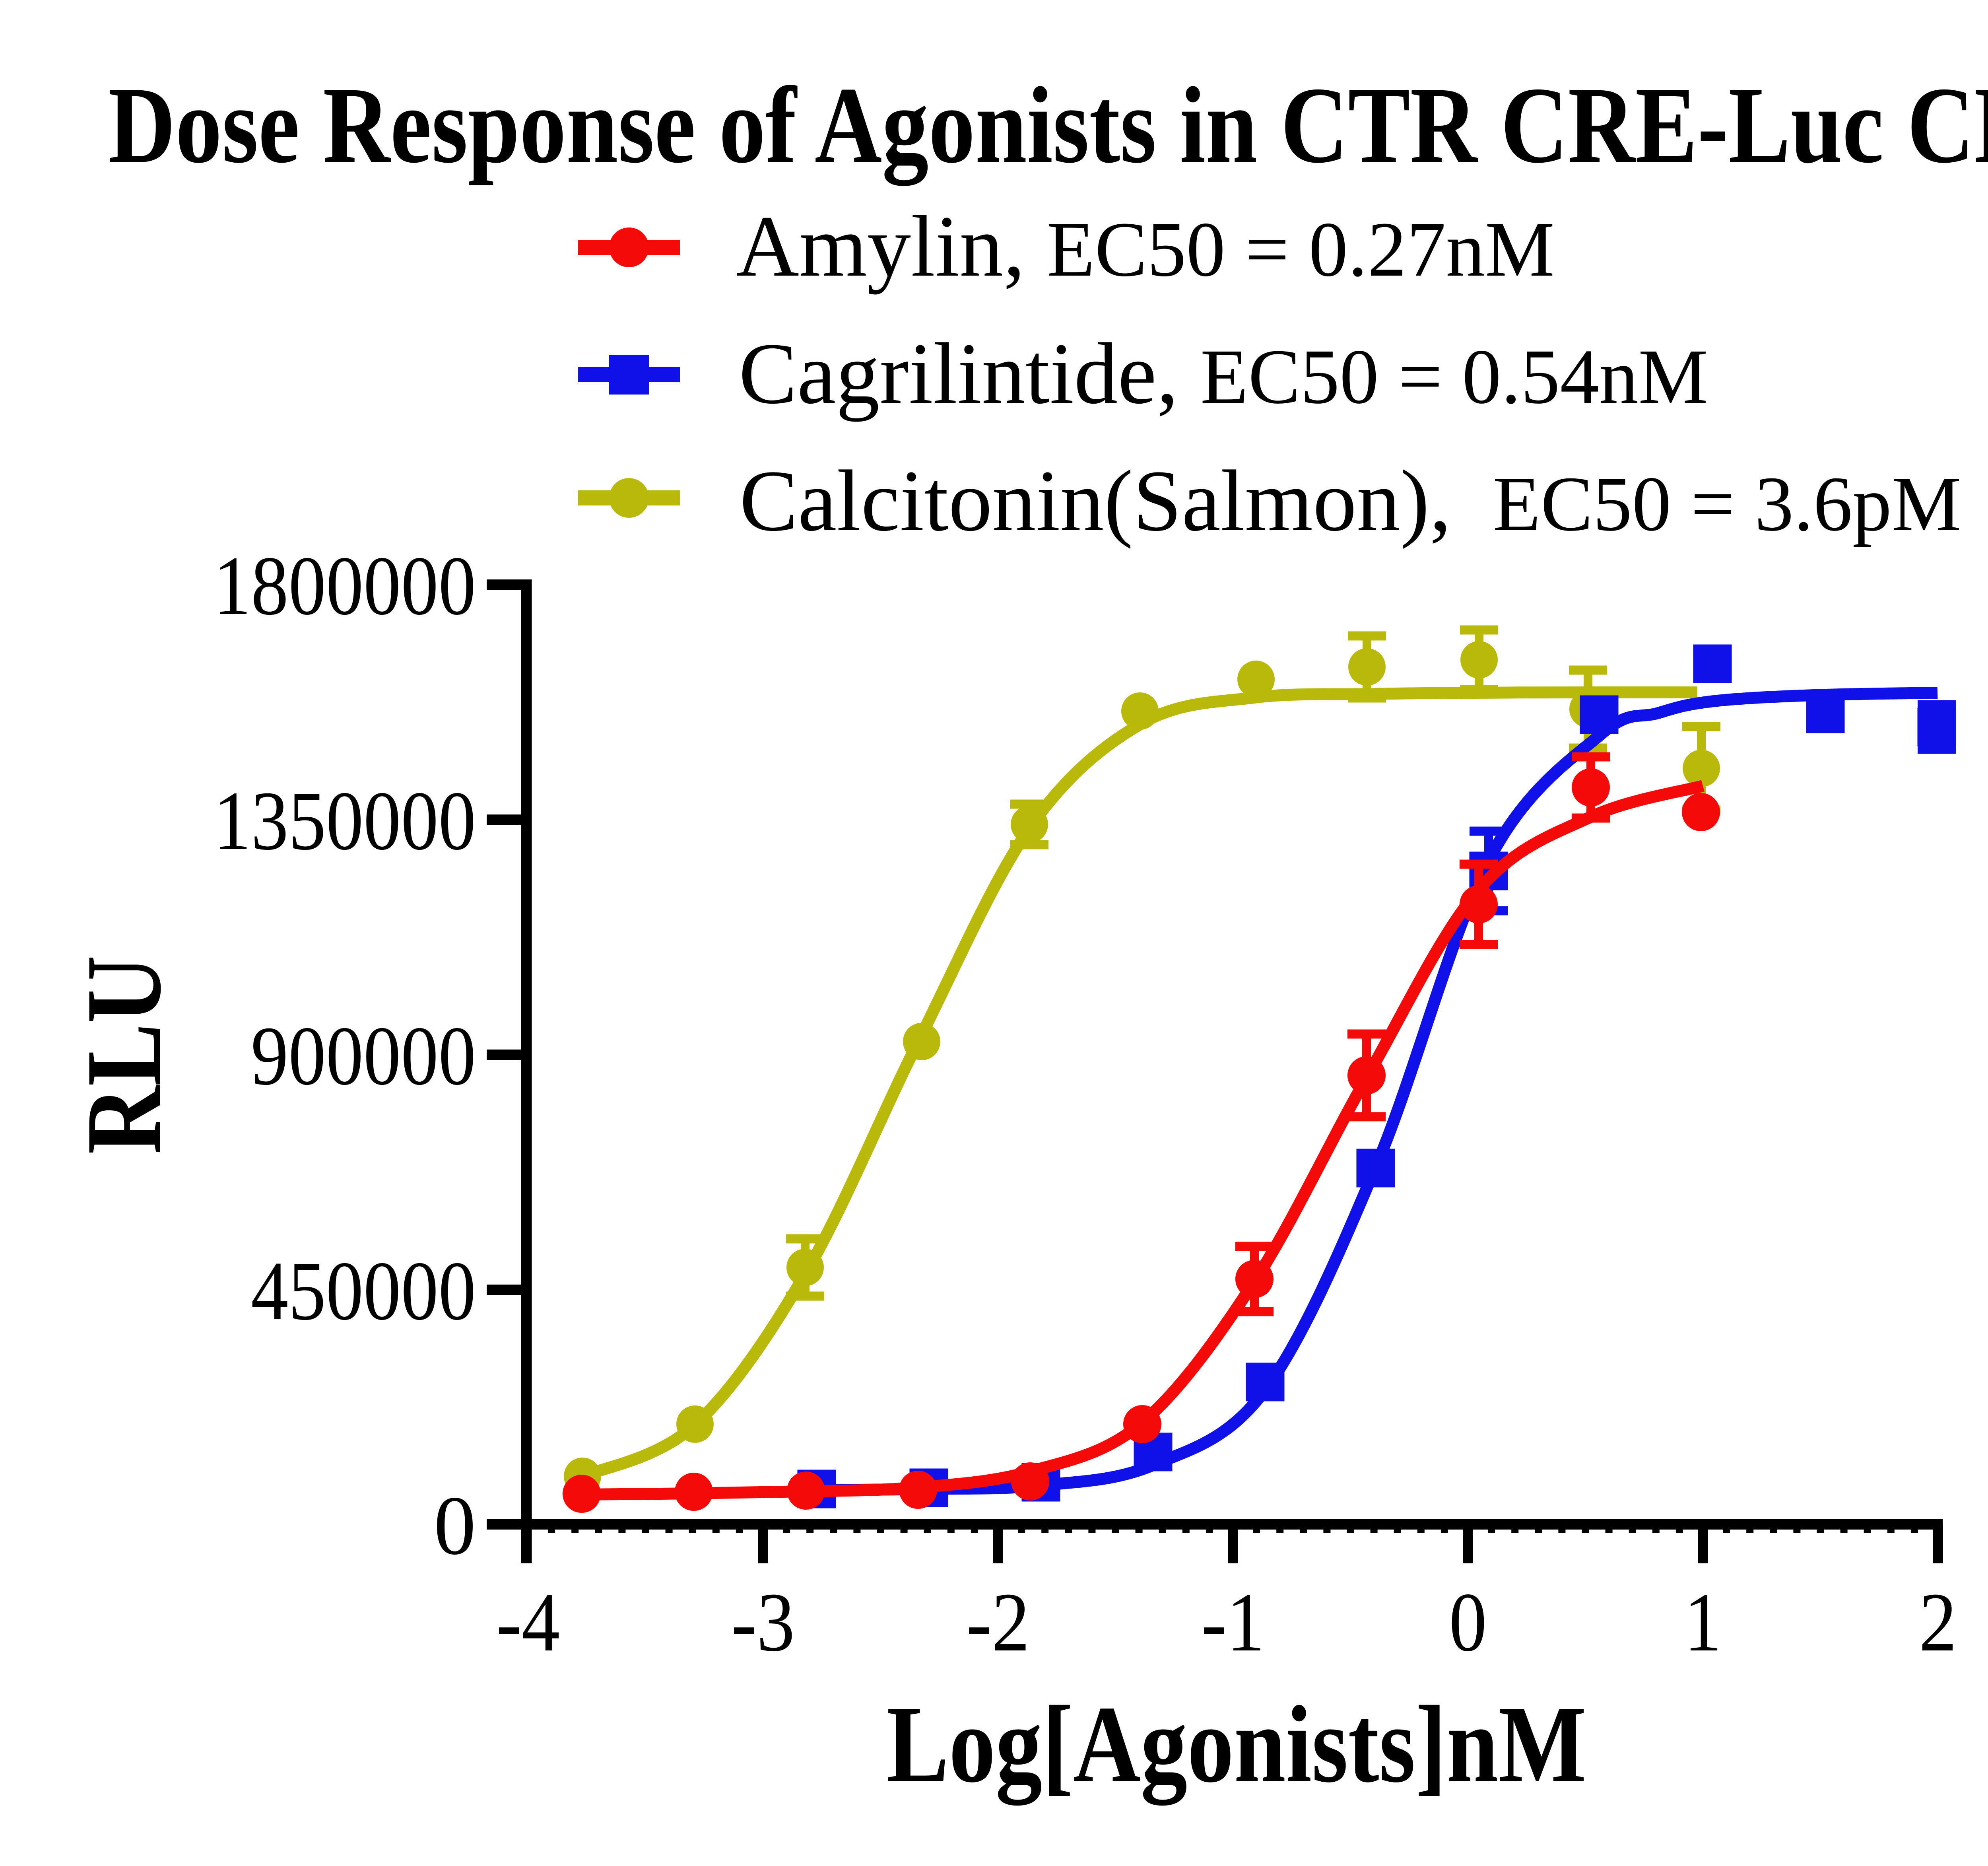 Image resolution: width=1988 pixels, height=1866 pixels. I want to click on svg-text: 2, so click(1938, 1622).